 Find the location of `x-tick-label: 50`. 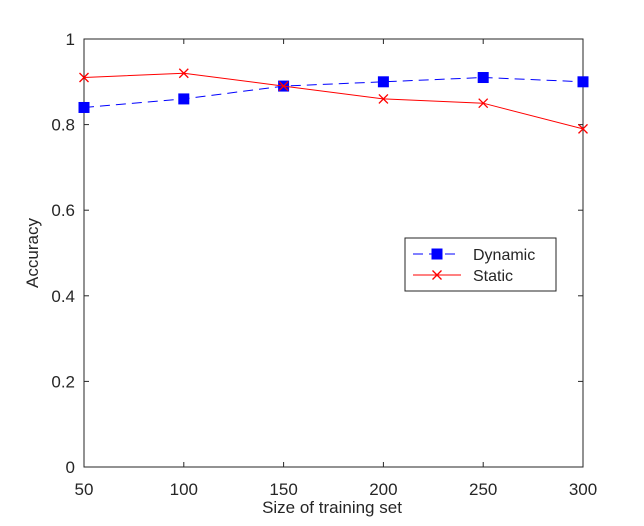

x-tick-label: 50 is located at coordinates (84, 489).